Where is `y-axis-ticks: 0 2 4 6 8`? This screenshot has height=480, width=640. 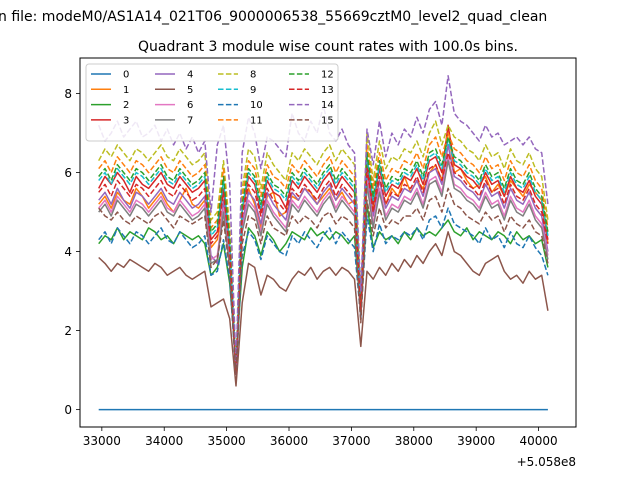 y-axis-ticks: 0 2 4 6 8 is located at coordinates (72, 252).